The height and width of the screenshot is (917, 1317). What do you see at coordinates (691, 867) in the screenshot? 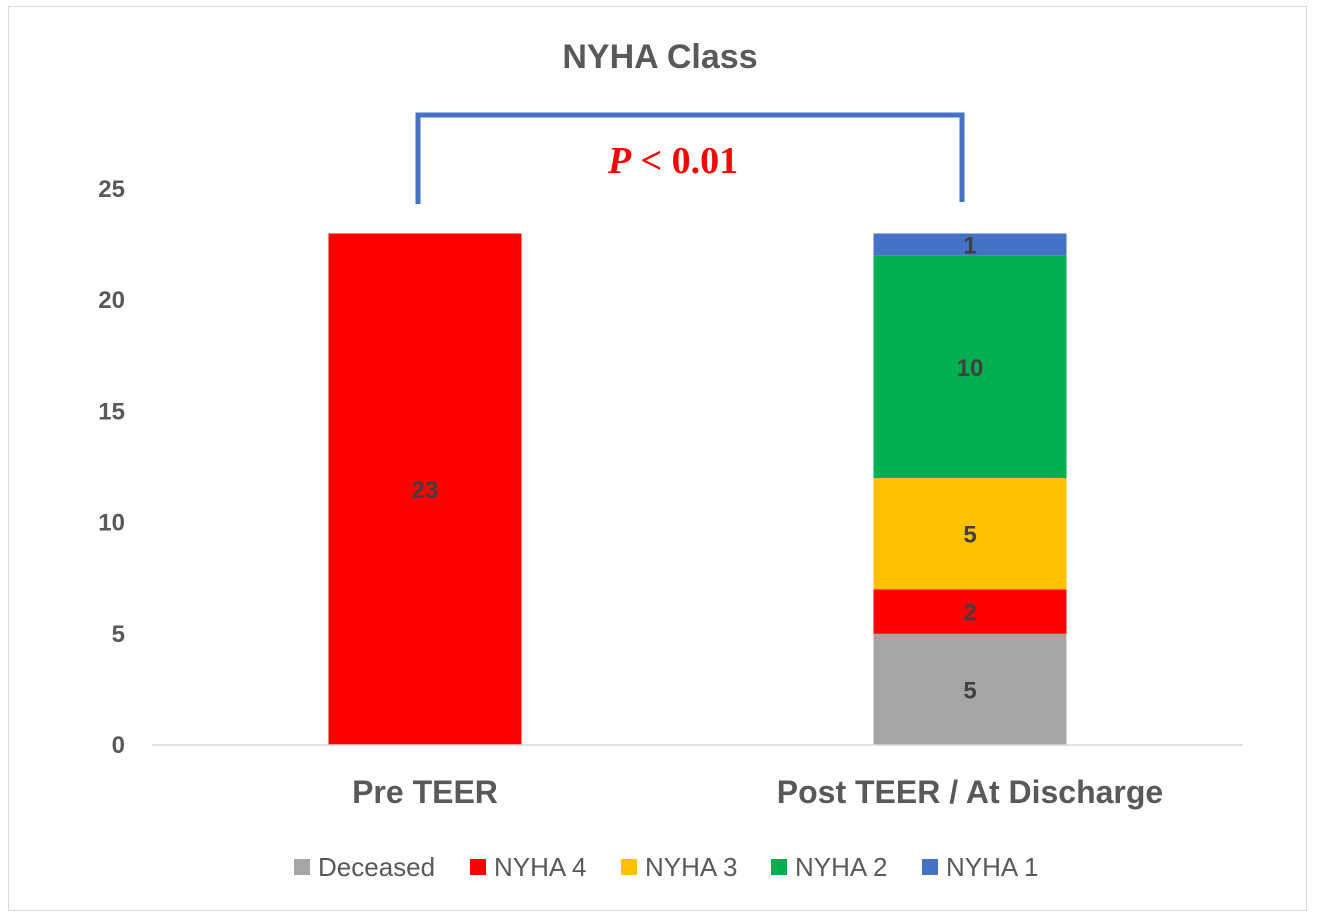
I see `legend-label: NYHA 3` at bounding box center [691, 867].